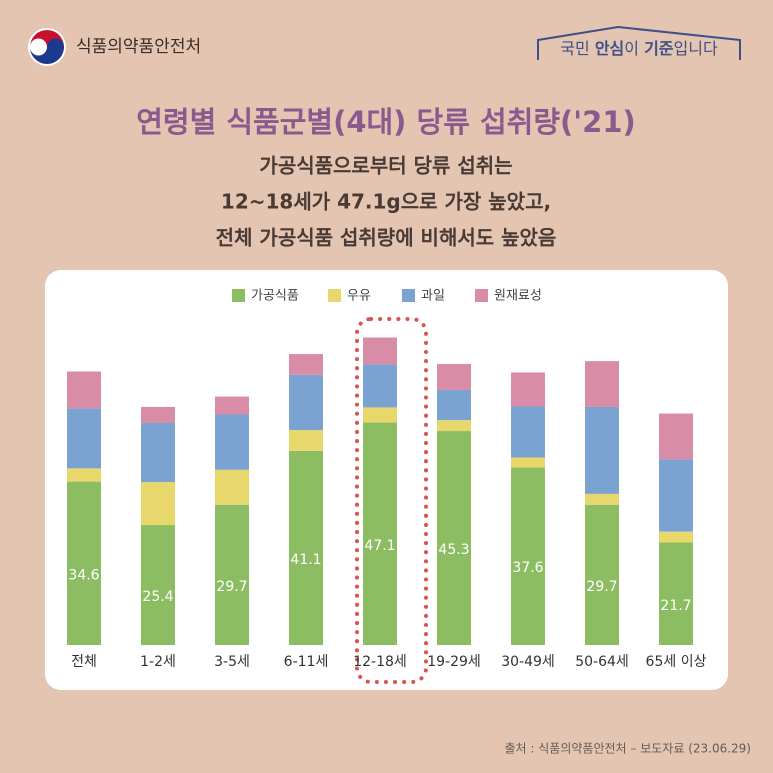 The image size is (773, 773). Describe the element at coordinates (602, 662) in the screenshot. I see `x-tick-label: 50-64세` at that location.